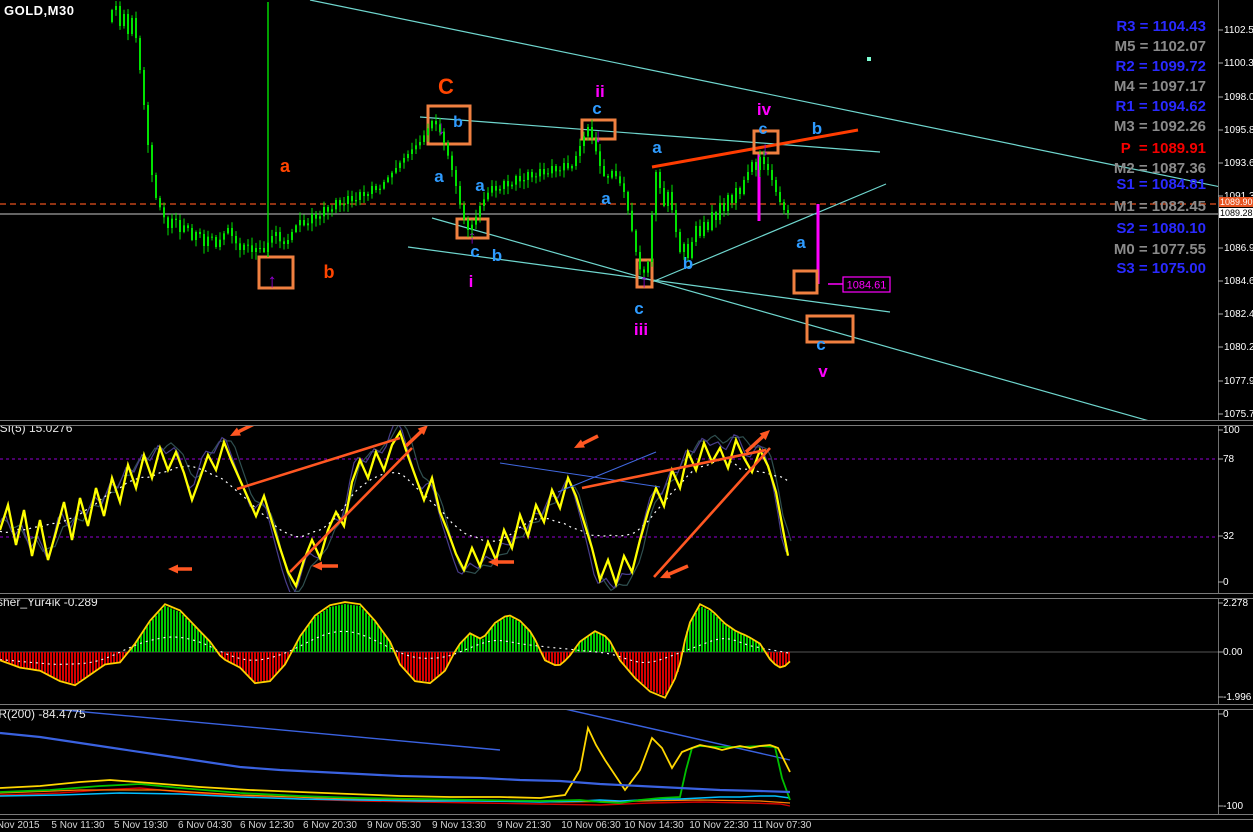  What do you see at coordinates (446, 86) in the screenshot?
I see `wave-label-C: C` at bounding box center [446, 86].